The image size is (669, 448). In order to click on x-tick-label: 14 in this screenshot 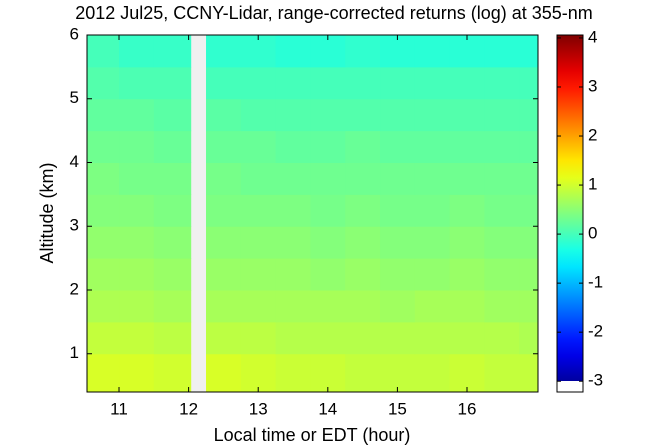, I will do `click(327, 408)`.